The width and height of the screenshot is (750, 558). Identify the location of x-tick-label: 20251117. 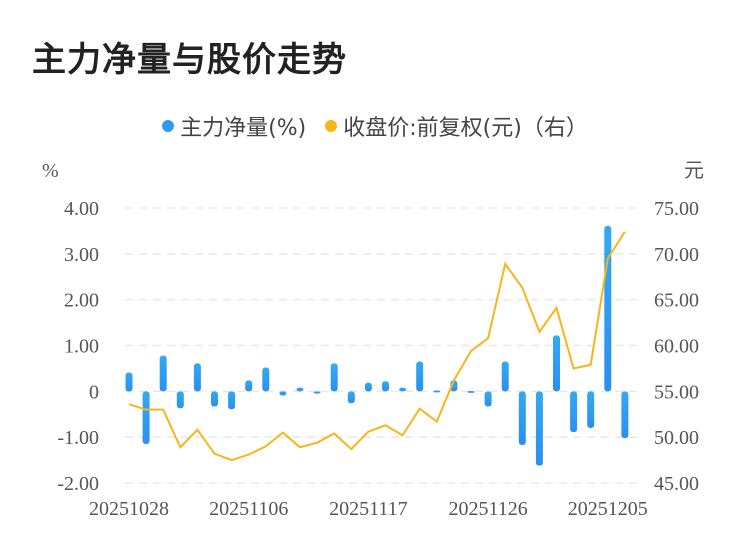
(368, 509).